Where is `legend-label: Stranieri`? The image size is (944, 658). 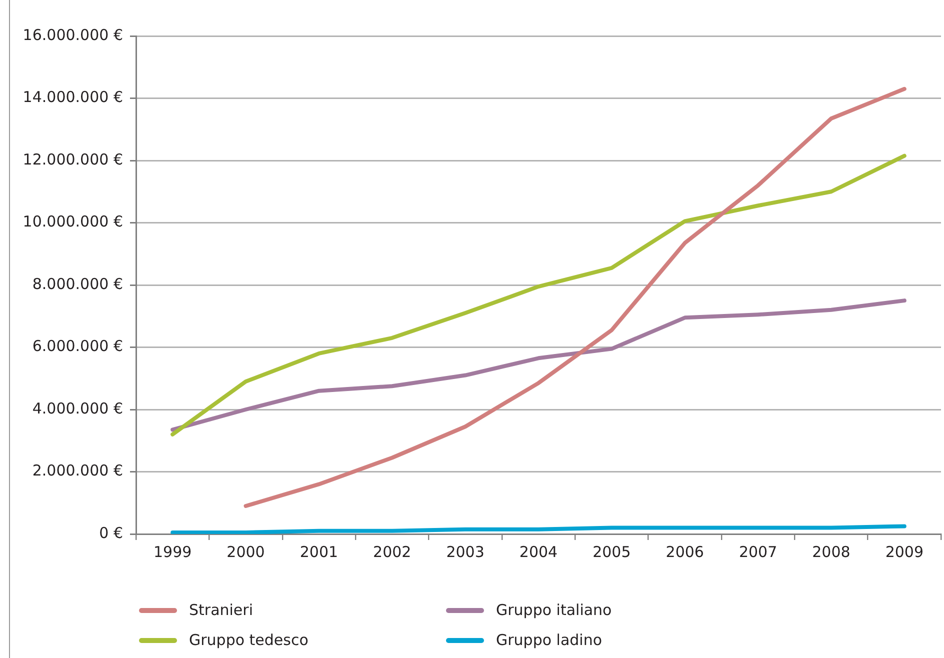 legend-label: Stranieri is located at coordinates (221, 610).